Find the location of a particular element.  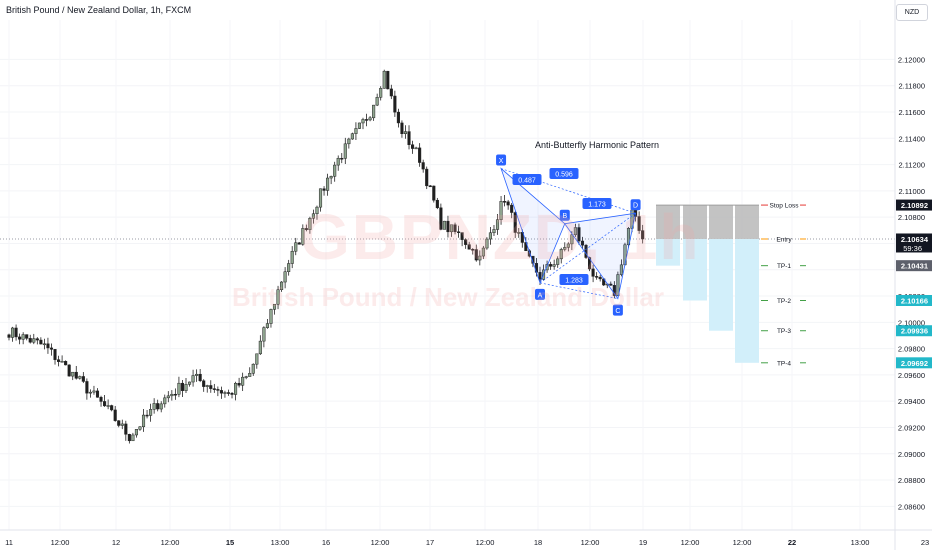

price-tick-label: 2.10800 is located at coordinates (911, 217).